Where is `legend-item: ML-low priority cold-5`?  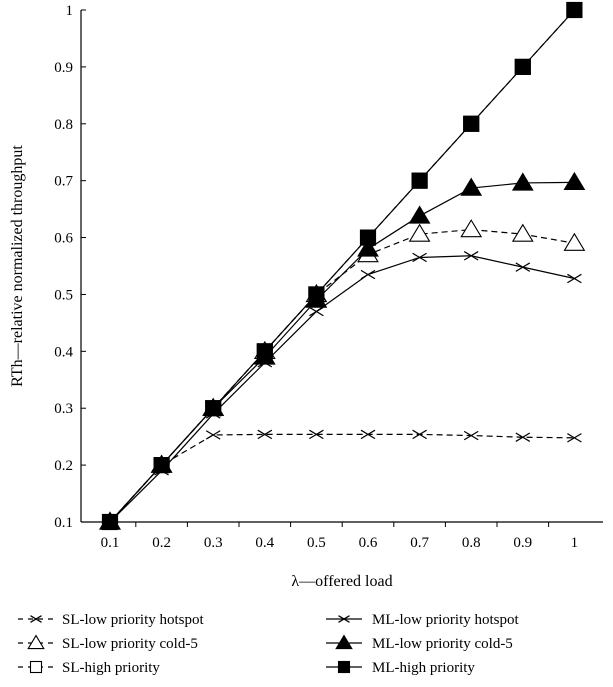
legend-item: ML-low priority cold-5 is located at coordinates (419, 643).